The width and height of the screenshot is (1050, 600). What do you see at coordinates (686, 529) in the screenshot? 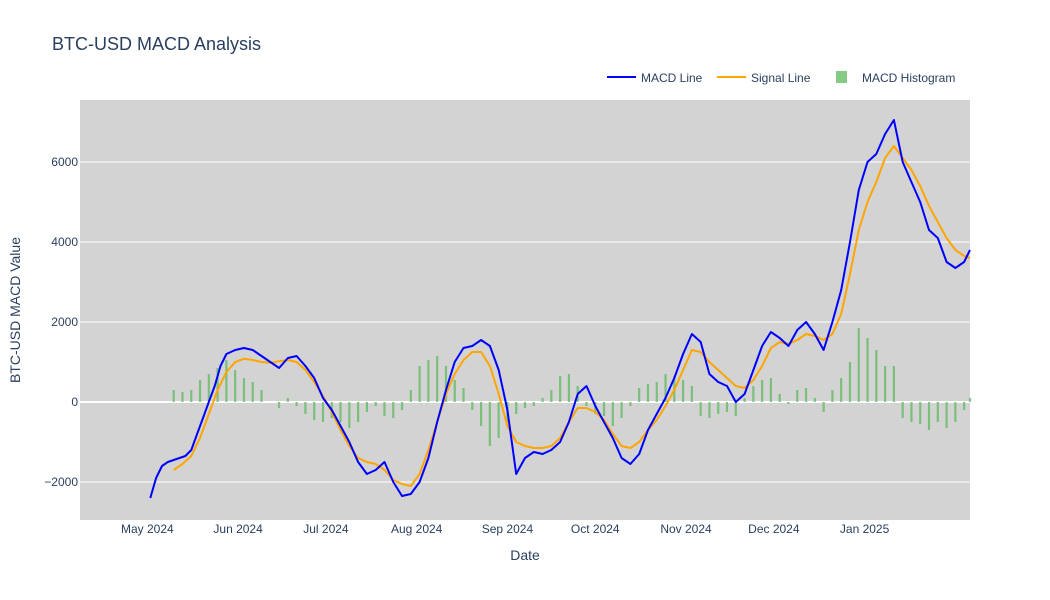
I see `x-tick-label: Nov 2024` at bounding box center [686, 529].